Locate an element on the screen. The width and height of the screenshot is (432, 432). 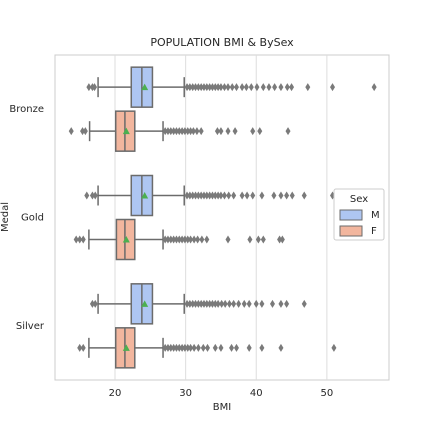
y-axis-label: Medal is located at coordinates (5, 217).